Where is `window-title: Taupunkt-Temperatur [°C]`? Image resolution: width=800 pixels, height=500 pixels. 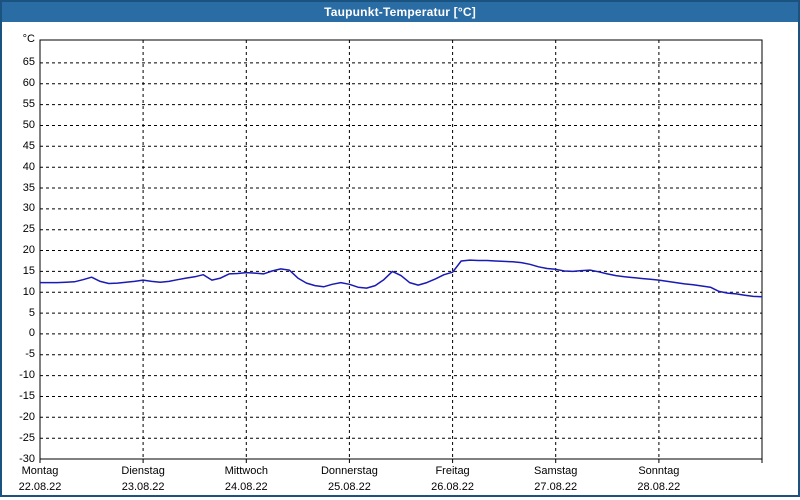 window-title: Taupunkt-Temperatur [°C] is located at coordinates (400, 12).